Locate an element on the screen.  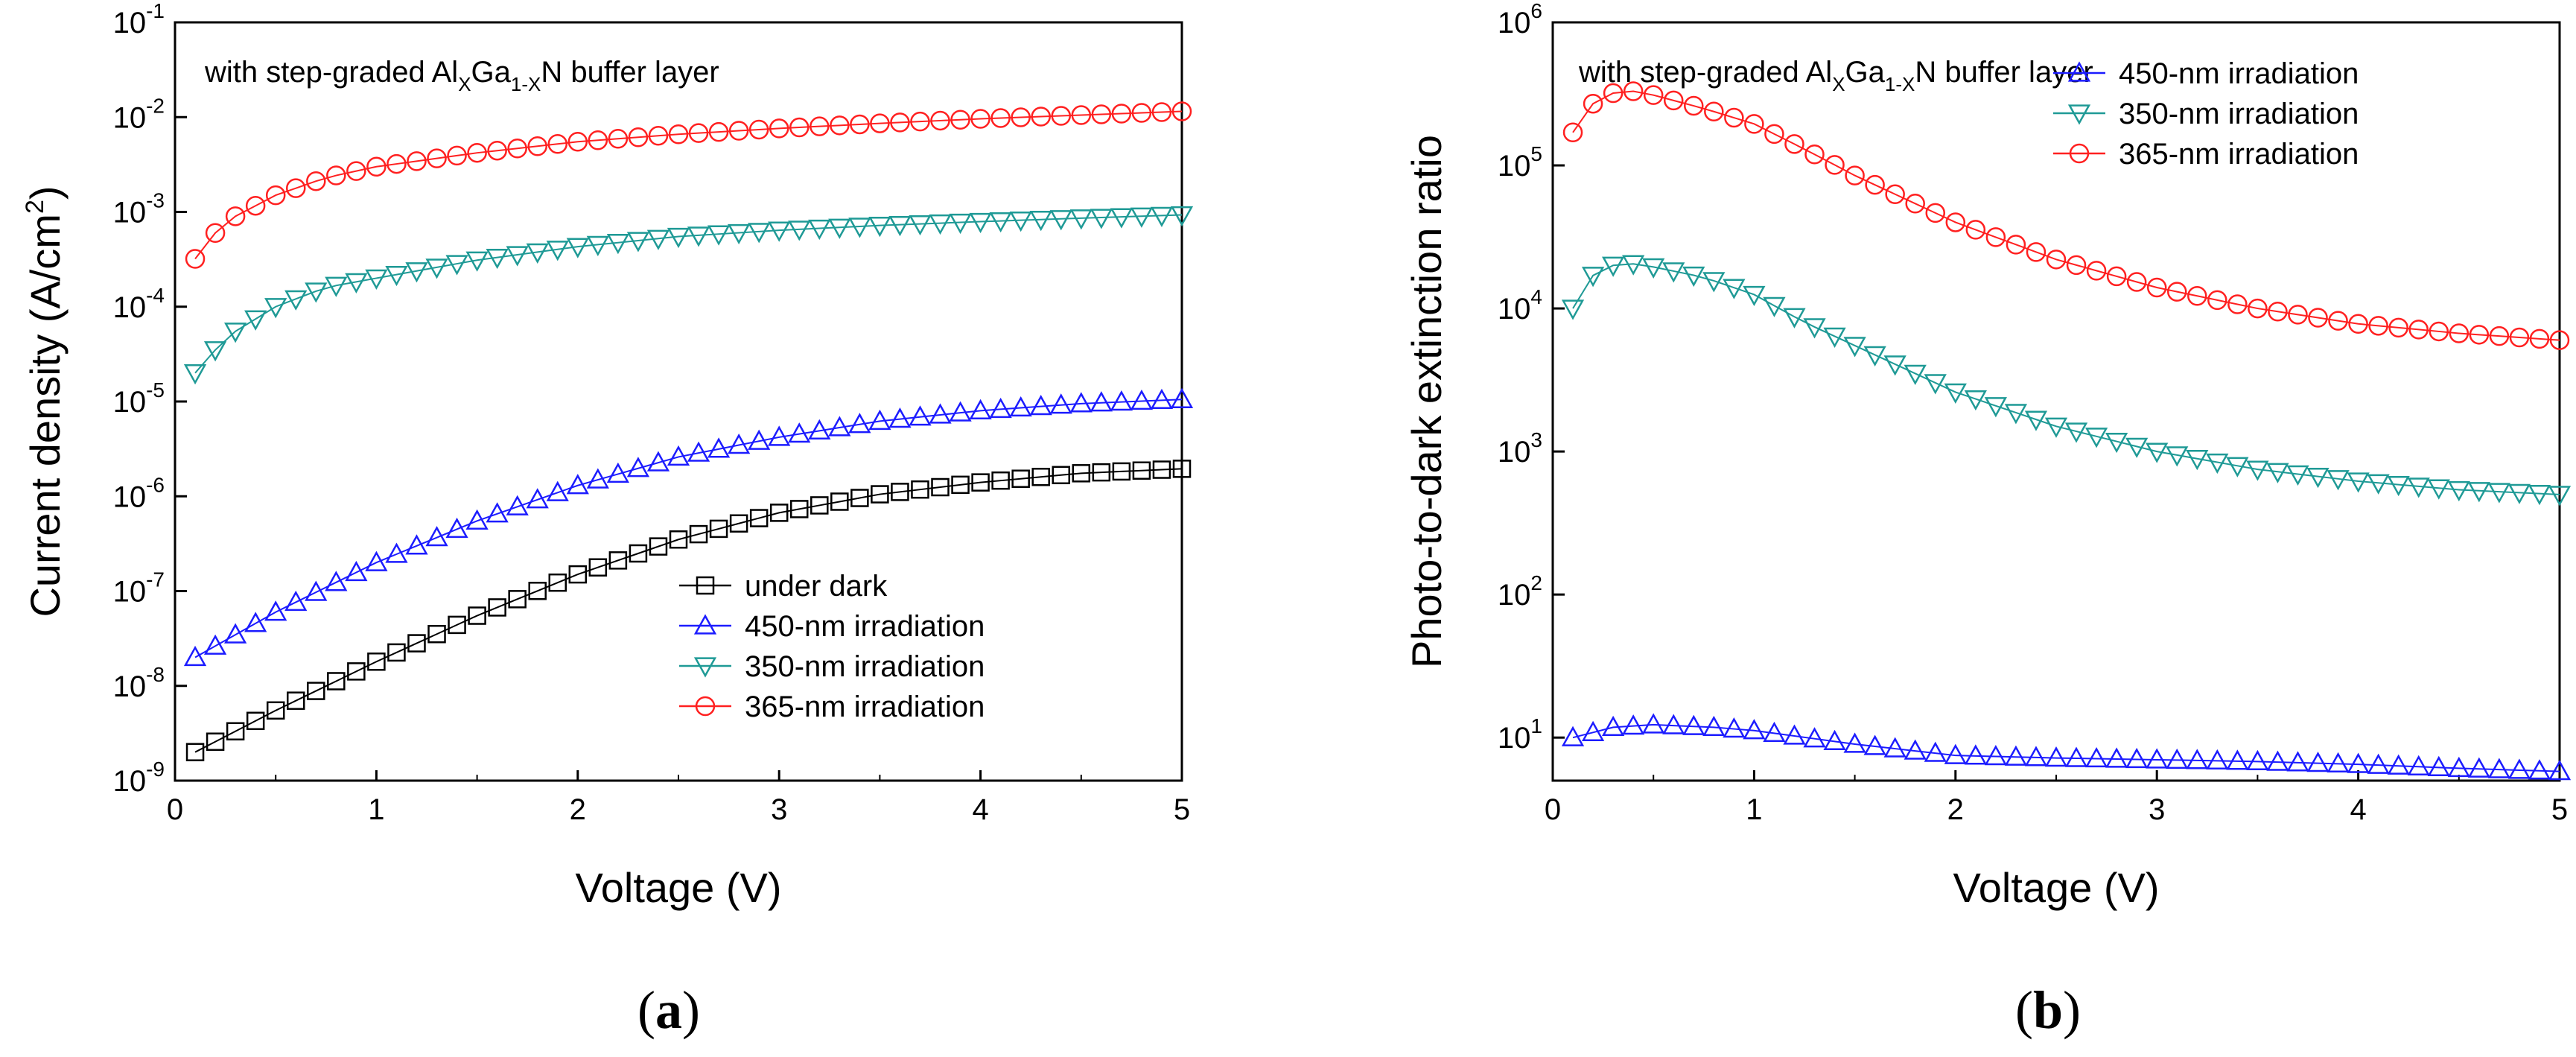
x-tick-label: 5 is located at coordinates (1182, 809).